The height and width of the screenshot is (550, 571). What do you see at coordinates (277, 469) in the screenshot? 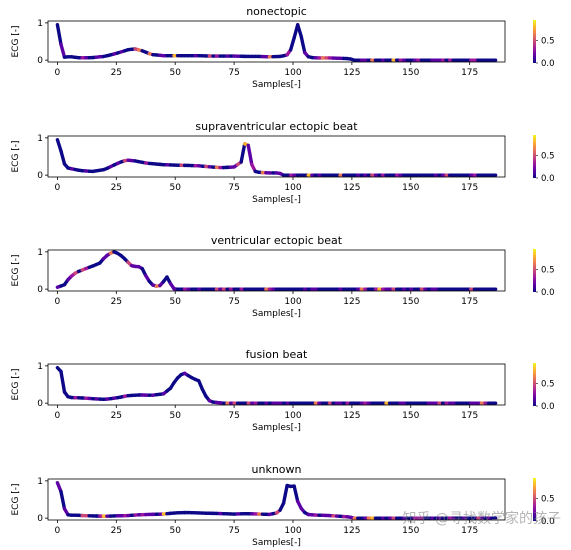
I see `chart-title: unknown` at bounding box center [277, 469].